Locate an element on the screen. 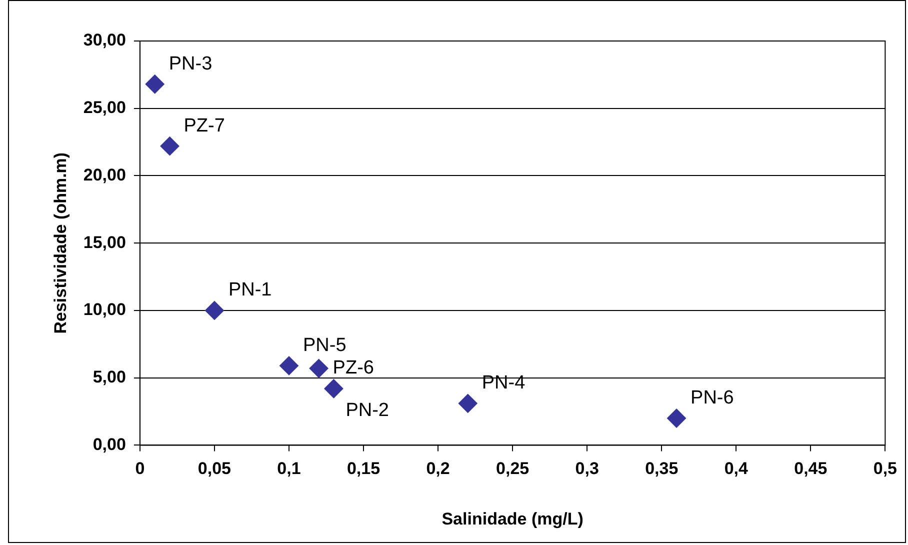  x-tick-label: 0,15 is located at coordinates (363, 468).